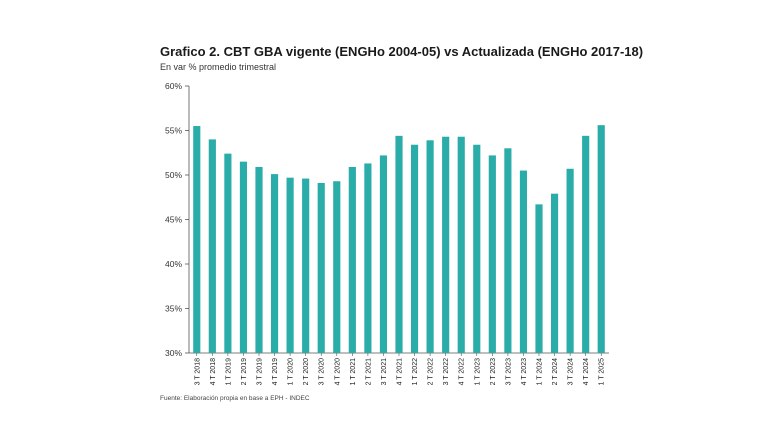 This screenshot has width=768, height=436. I want to click on y-tick-label: 35%, so click(173, 309).